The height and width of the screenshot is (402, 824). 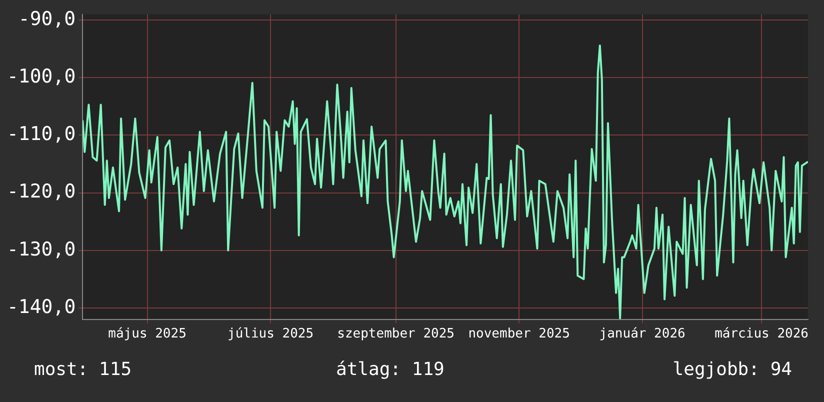 What do you see at coordinates (147, 334) in the screenshot?
I see `x-tick-label: május 2025` at bounding box center [147, 334].